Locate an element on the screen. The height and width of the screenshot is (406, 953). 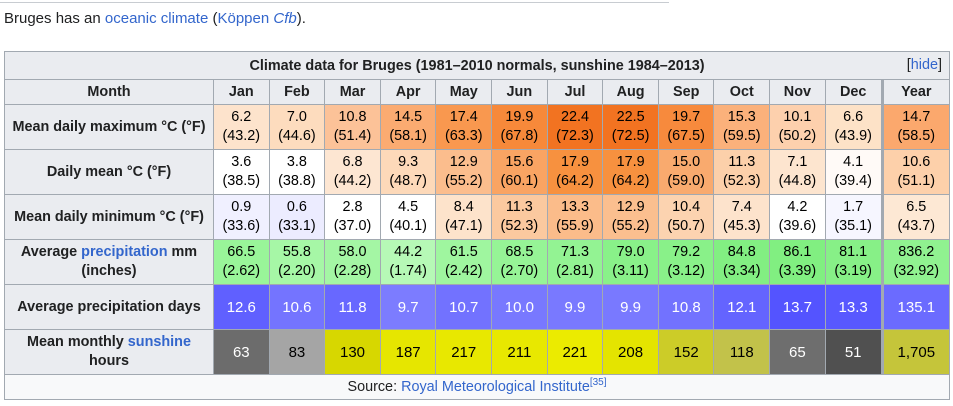
cell-value-fahrenheit-or-inches: (44.6) is located at coordinates (297, 136).